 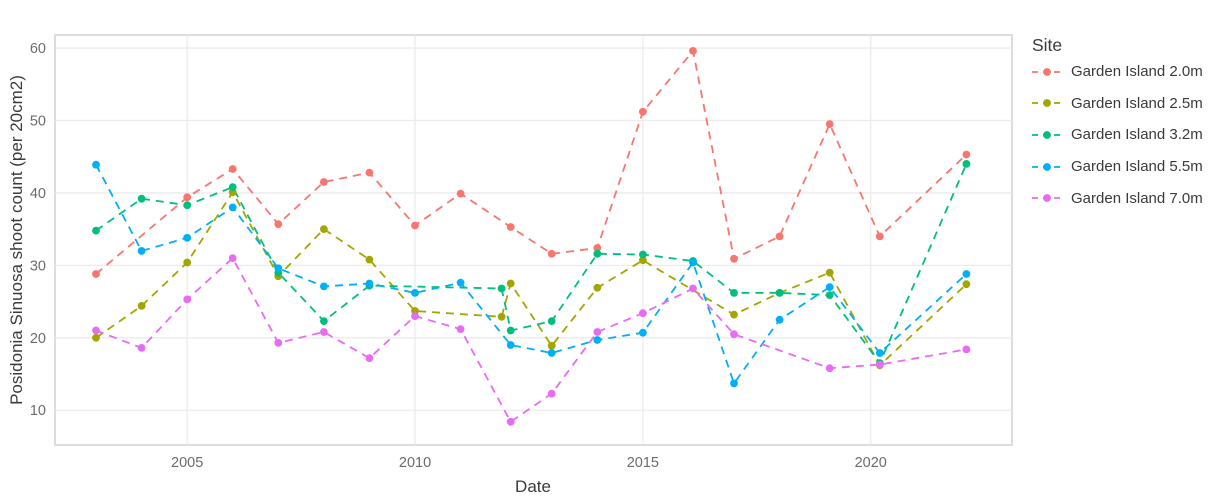 What do you see at coordinates (1137, 135) in the screenshot?
I see `legend-entry-label: Garden Island 3.2m` at bounding box center [1137, 135].